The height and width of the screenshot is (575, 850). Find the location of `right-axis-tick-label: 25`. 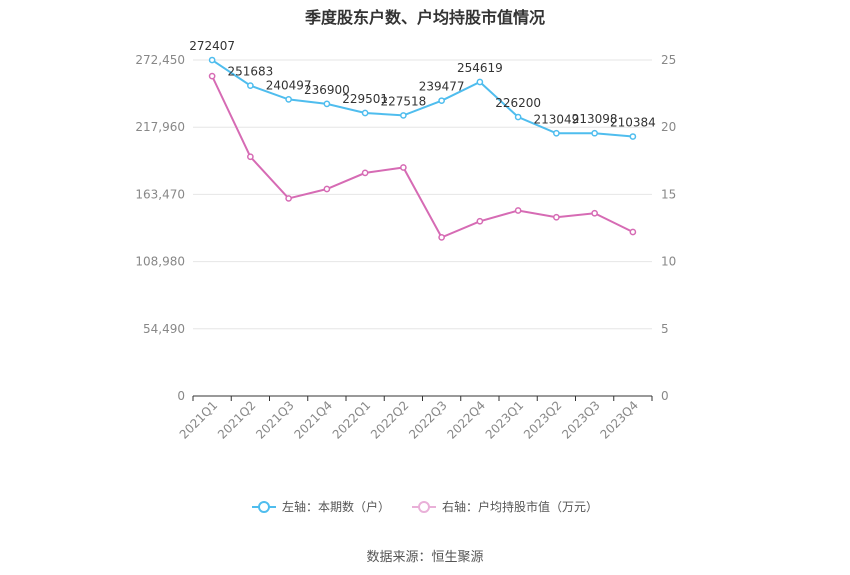

right-axis-tick-label: 25 is located at coordinates (668, 60).